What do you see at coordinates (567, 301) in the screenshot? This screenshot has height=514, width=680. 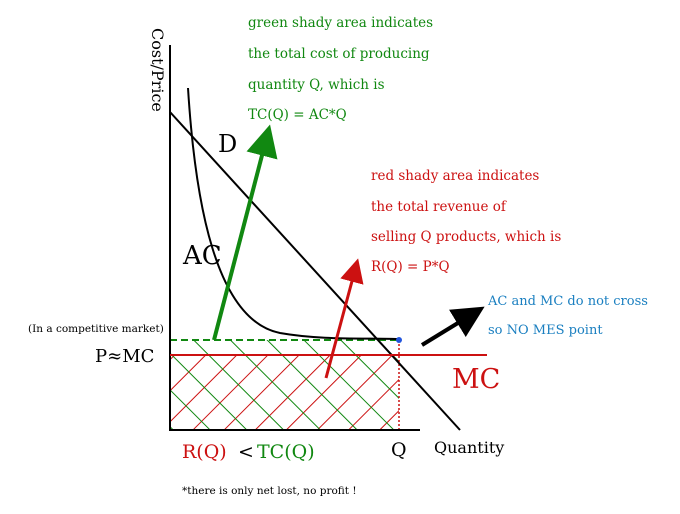 I see `blue-note-line-1: AC and MC do not cross` at bounding box center [567, 301].